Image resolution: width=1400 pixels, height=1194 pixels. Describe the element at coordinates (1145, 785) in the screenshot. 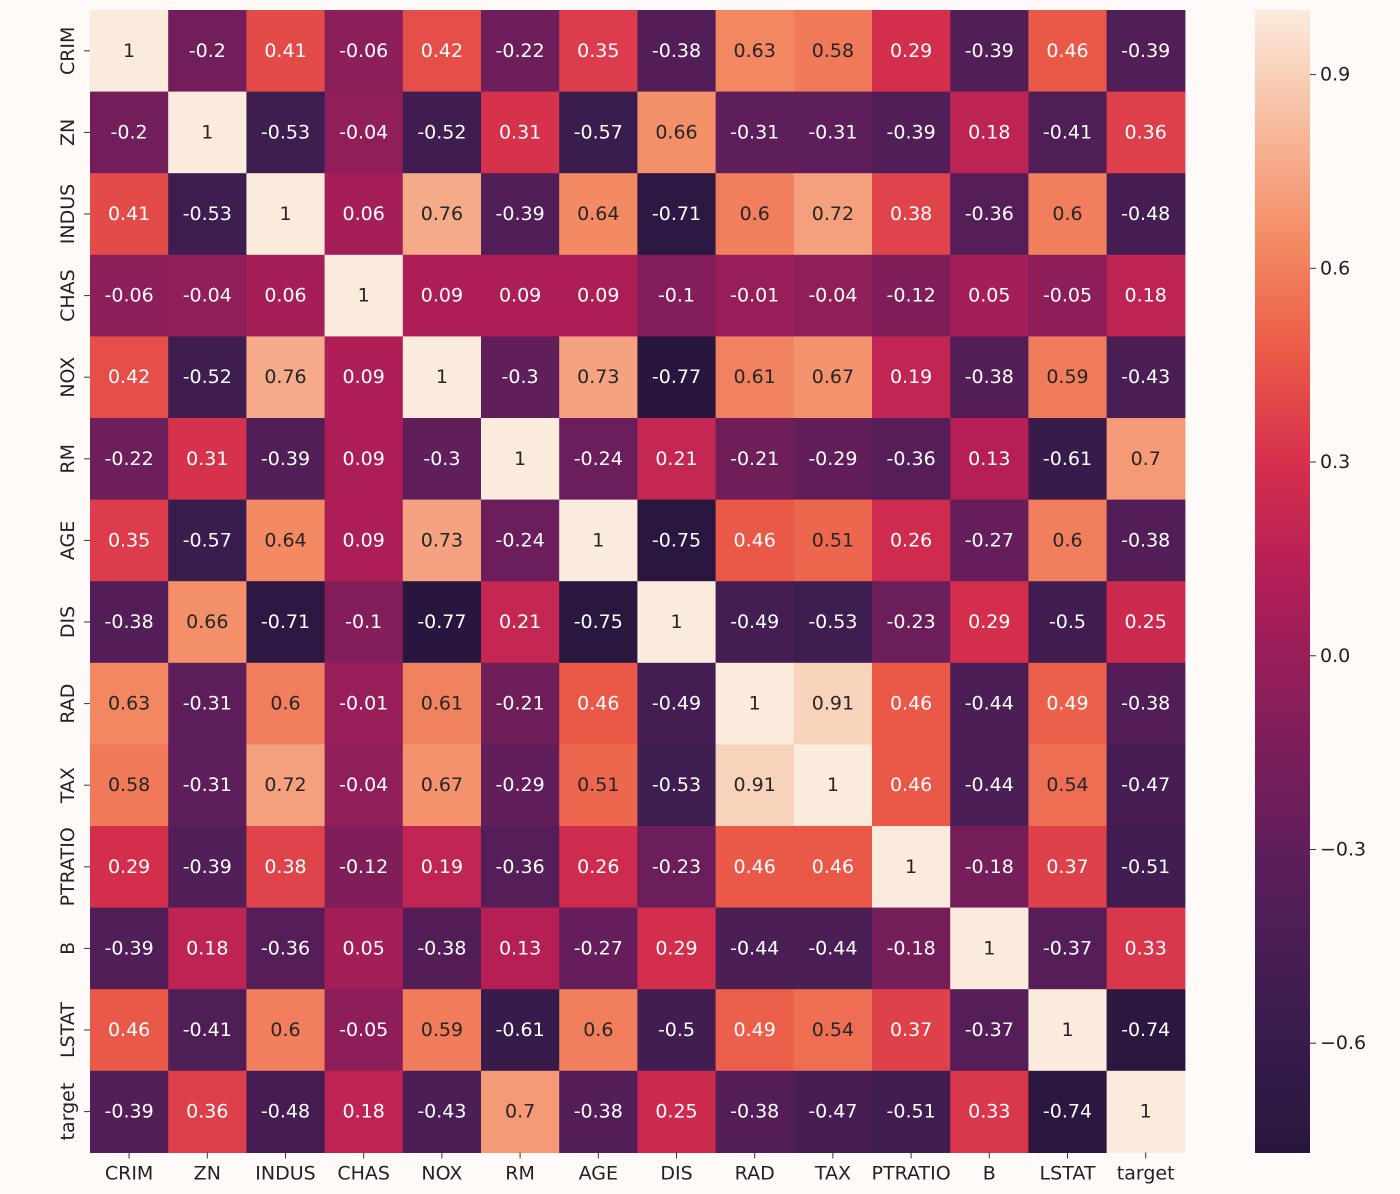

I see `cell-value-label: -0.47` at that location.